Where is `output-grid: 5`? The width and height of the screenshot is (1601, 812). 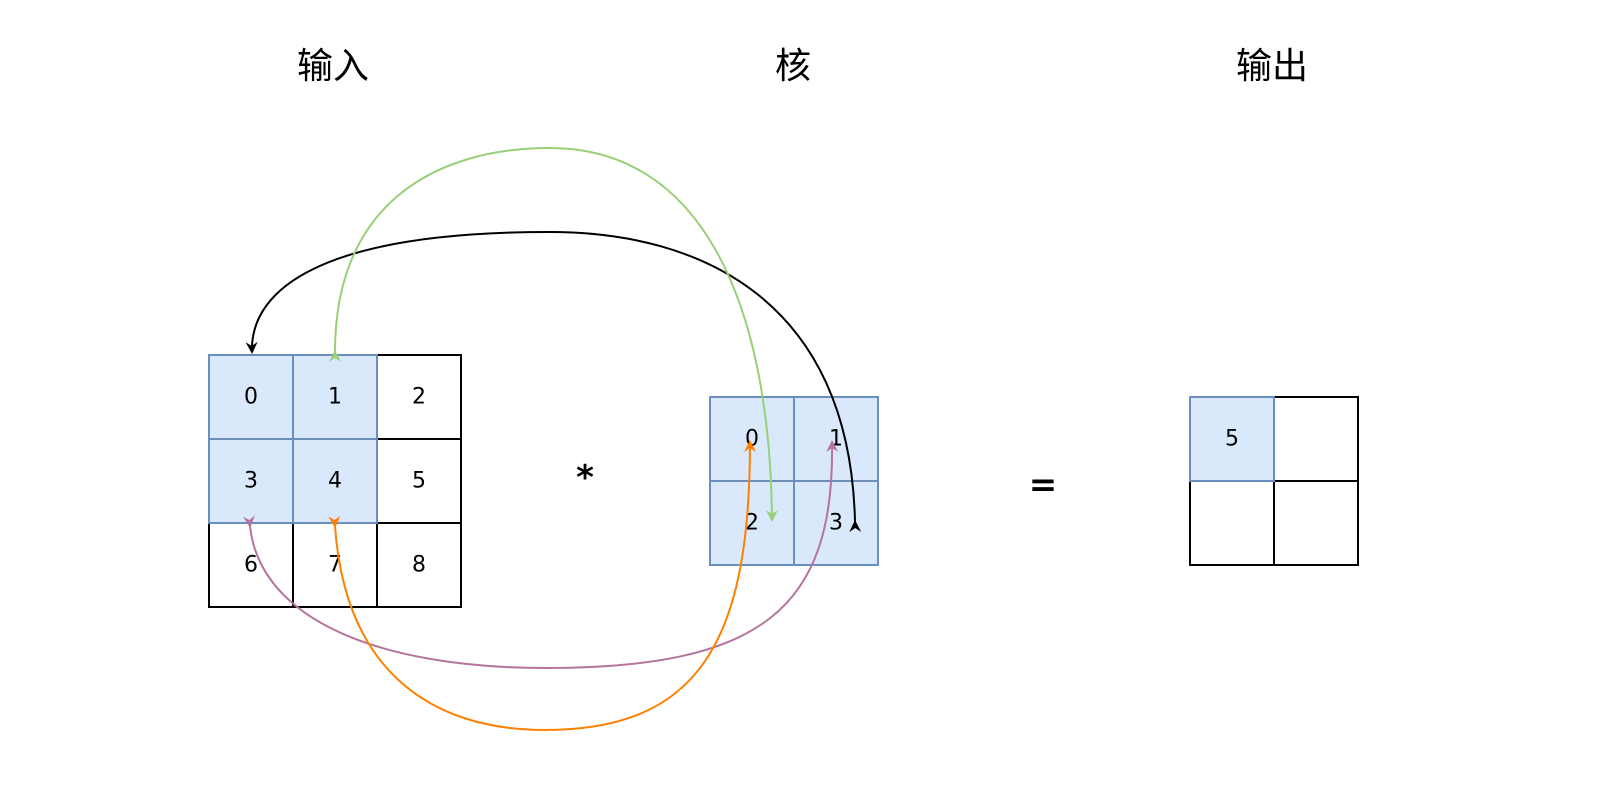
output-grid: 5 is located at coordinates (1274, 481).